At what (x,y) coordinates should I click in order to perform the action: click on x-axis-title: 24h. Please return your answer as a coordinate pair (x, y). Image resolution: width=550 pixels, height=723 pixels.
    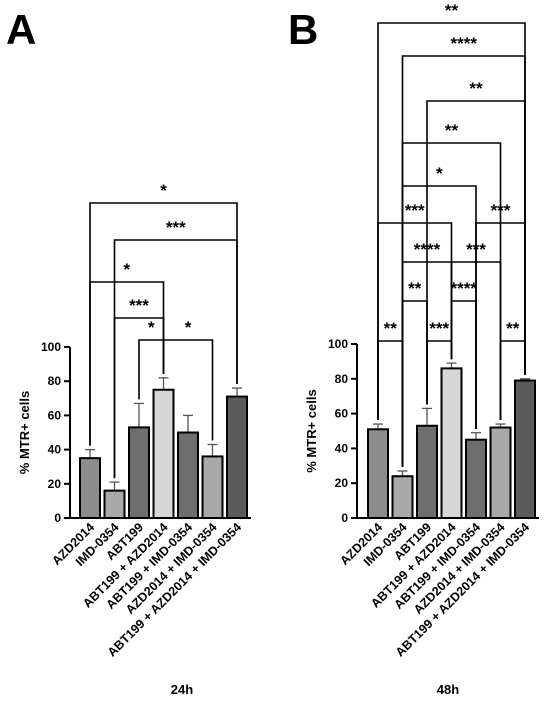
    Looking at the image, I should click on (182, 689).